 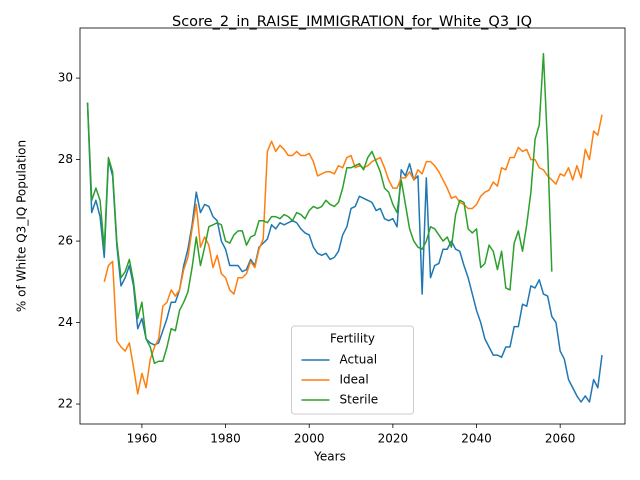 What do you see at coordinates (142, 439) in the screenshot?
I see `x-tick-label: 1960` at bounding box center [142, 439].